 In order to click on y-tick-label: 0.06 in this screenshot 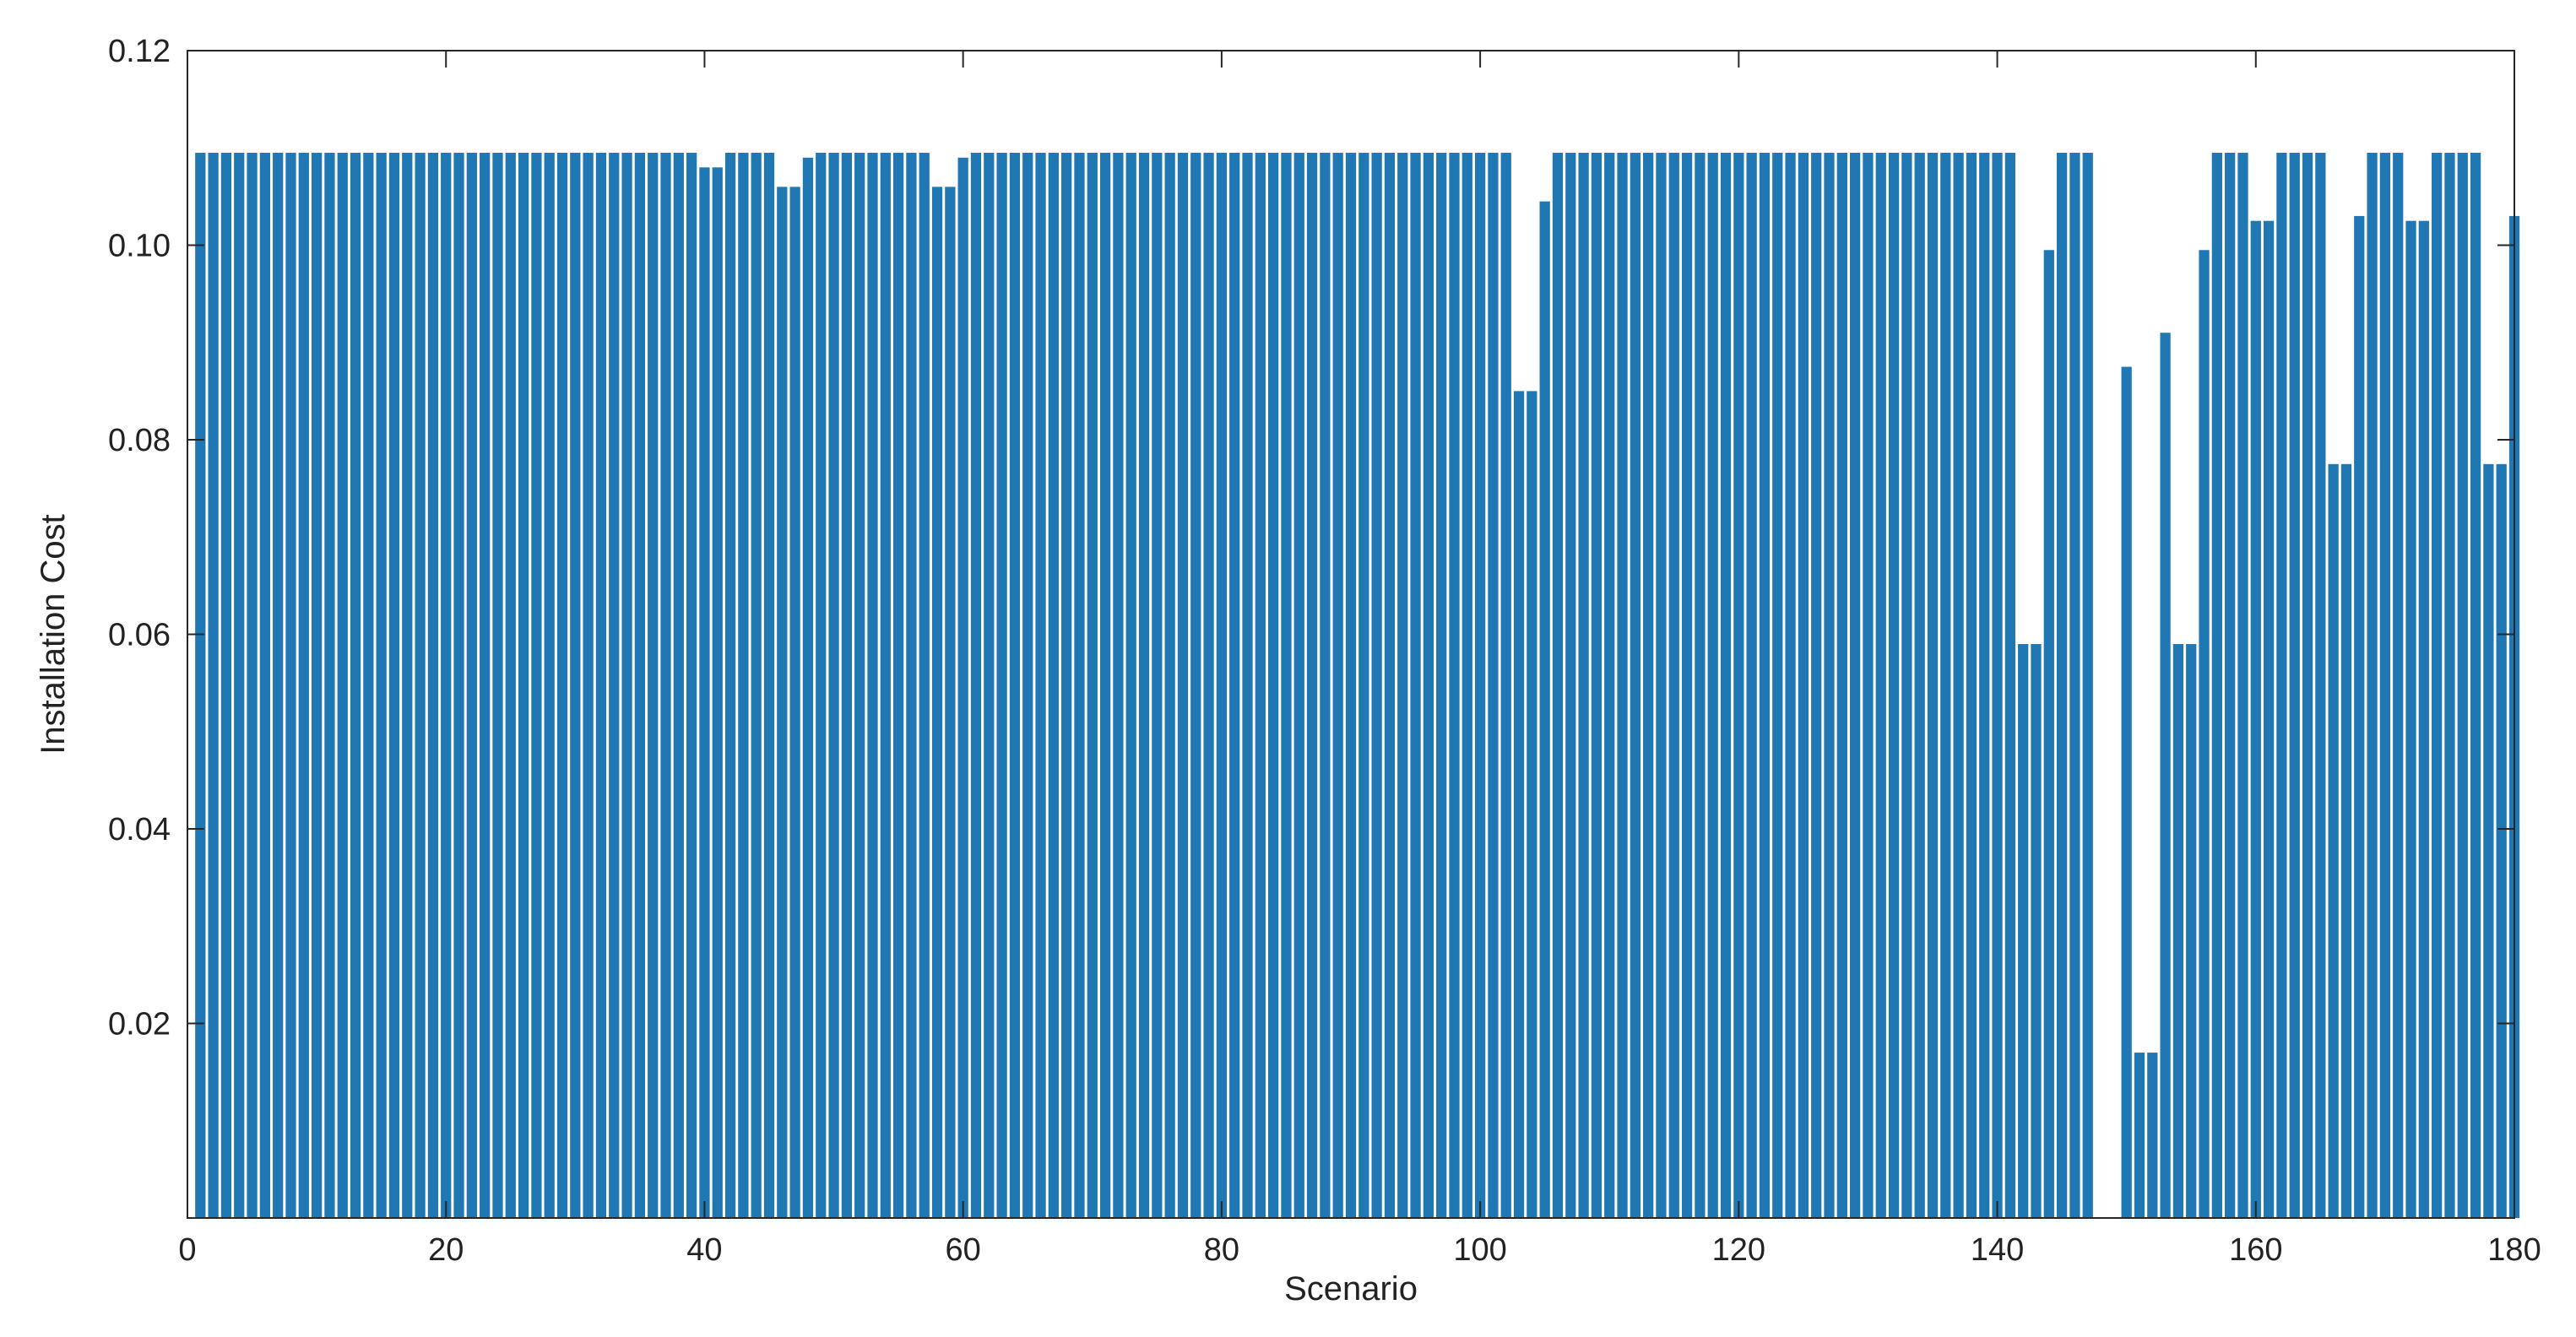, I will do `click(140, 635)`.